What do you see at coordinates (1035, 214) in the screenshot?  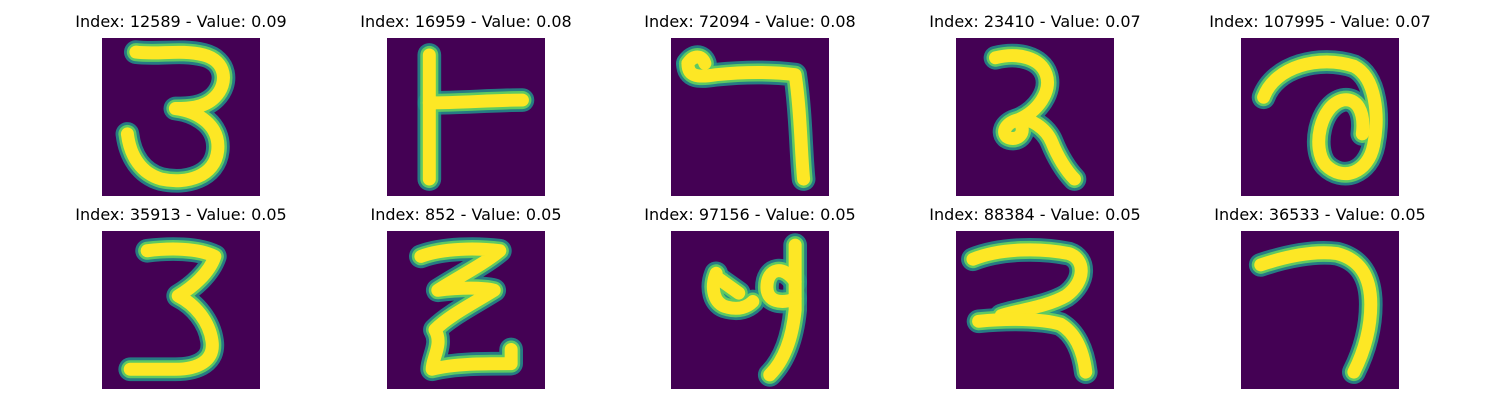 I see `panel-title: Index: 88384 - Value: 0.05` at bounding box center [1035, 214].